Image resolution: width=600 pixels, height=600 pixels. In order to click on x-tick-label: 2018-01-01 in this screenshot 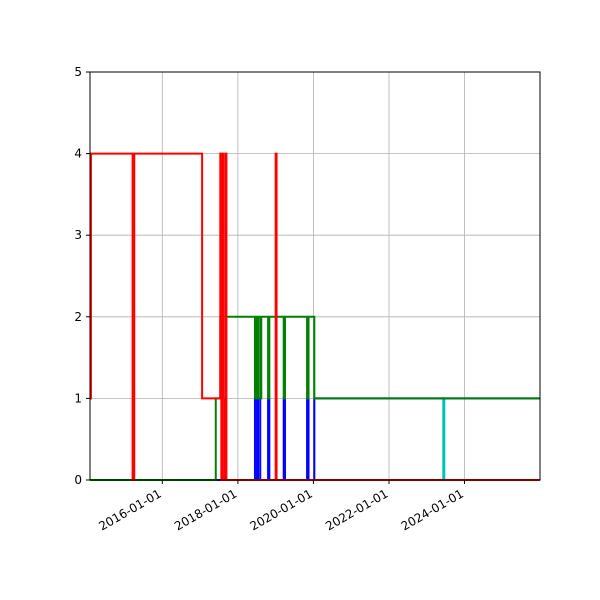, I will do `click(205, 509)`.